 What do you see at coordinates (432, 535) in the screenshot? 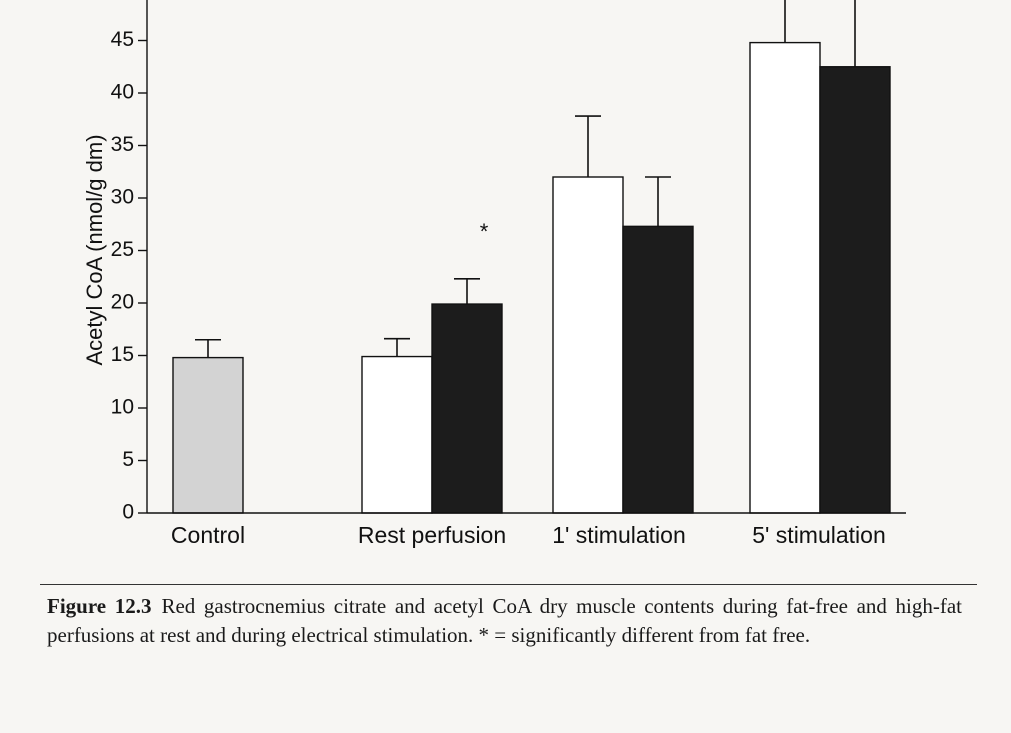
I see `x-category-label: Rest perfusion` at bounding box center [432, 535].